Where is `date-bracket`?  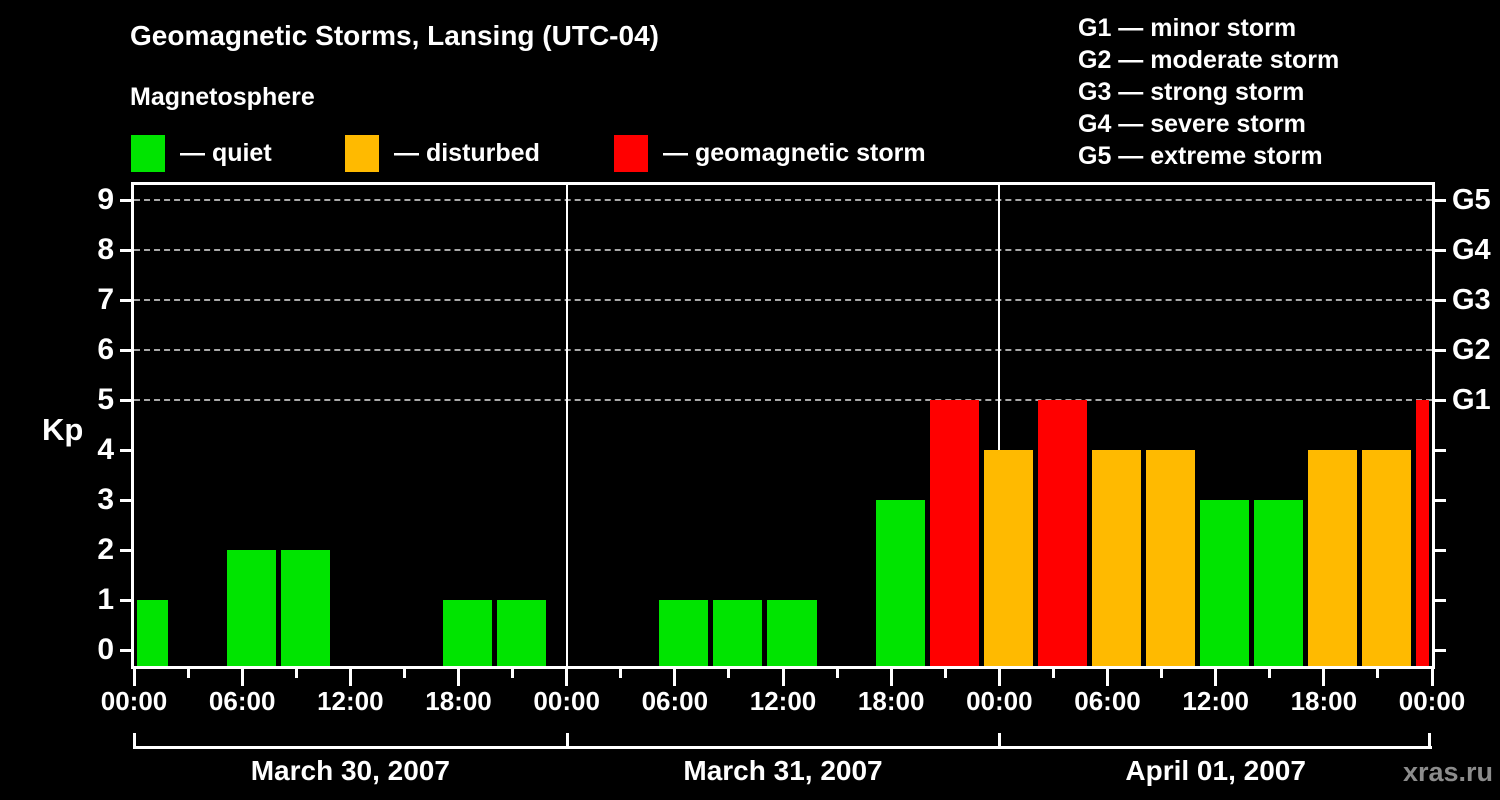 date-bracket is located at coordinates (783, 747).